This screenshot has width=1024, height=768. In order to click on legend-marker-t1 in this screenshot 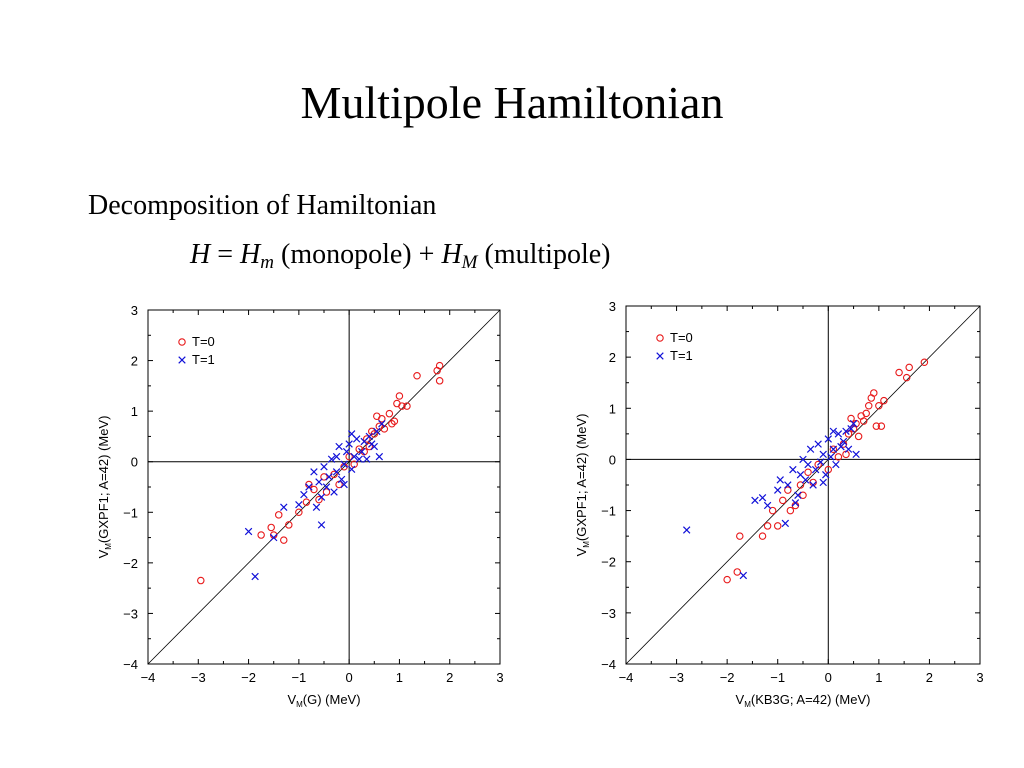, I will do `click(660, 356)`.